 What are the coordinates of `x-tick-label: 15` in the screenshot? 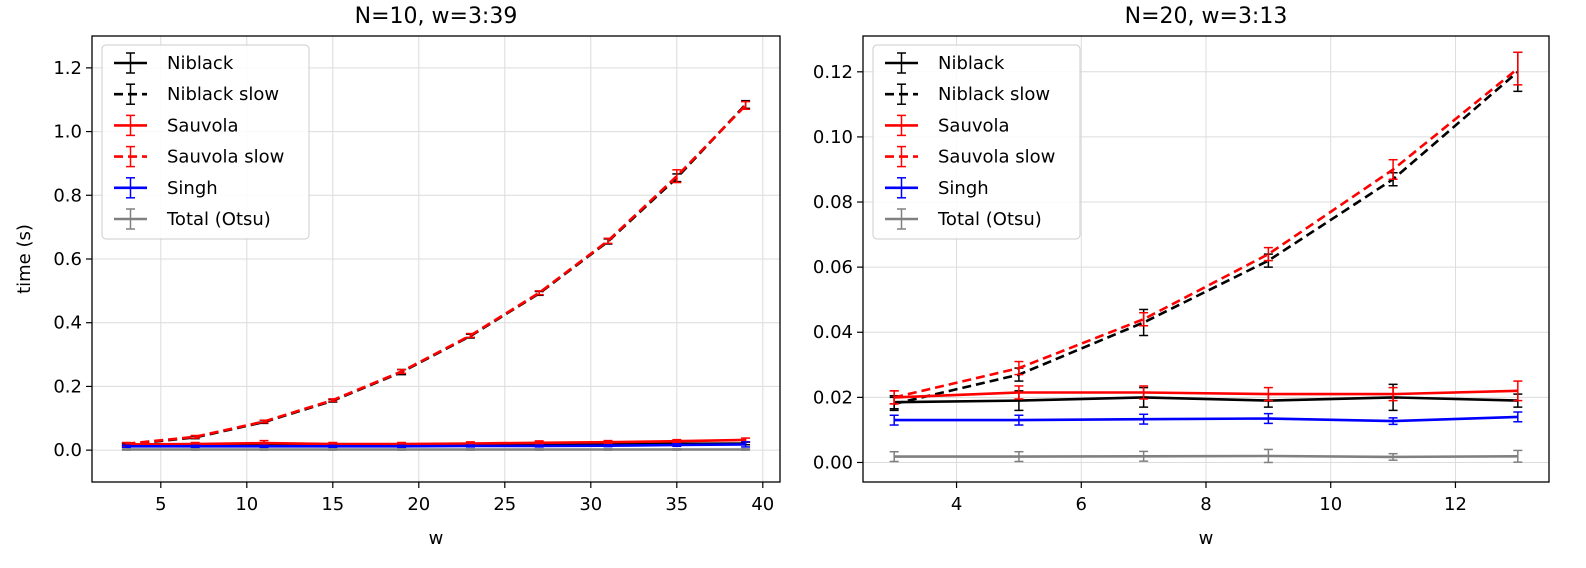 It's located at (332, 504).